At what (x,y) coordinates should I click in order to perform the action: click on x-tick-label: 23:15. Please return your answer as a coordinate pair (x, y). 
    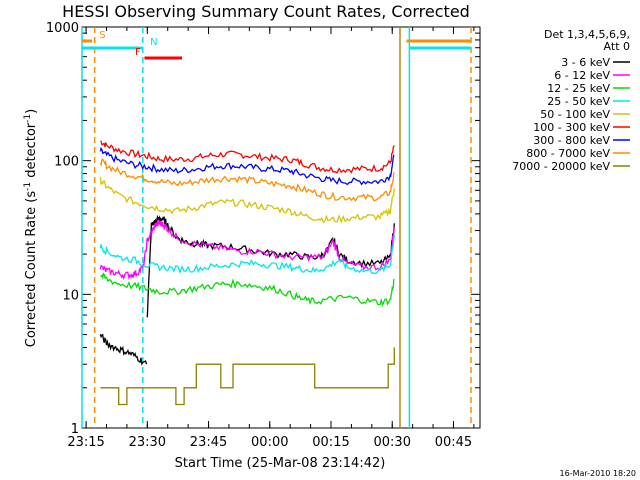
    Looking at the image, I should click on (85, 442).